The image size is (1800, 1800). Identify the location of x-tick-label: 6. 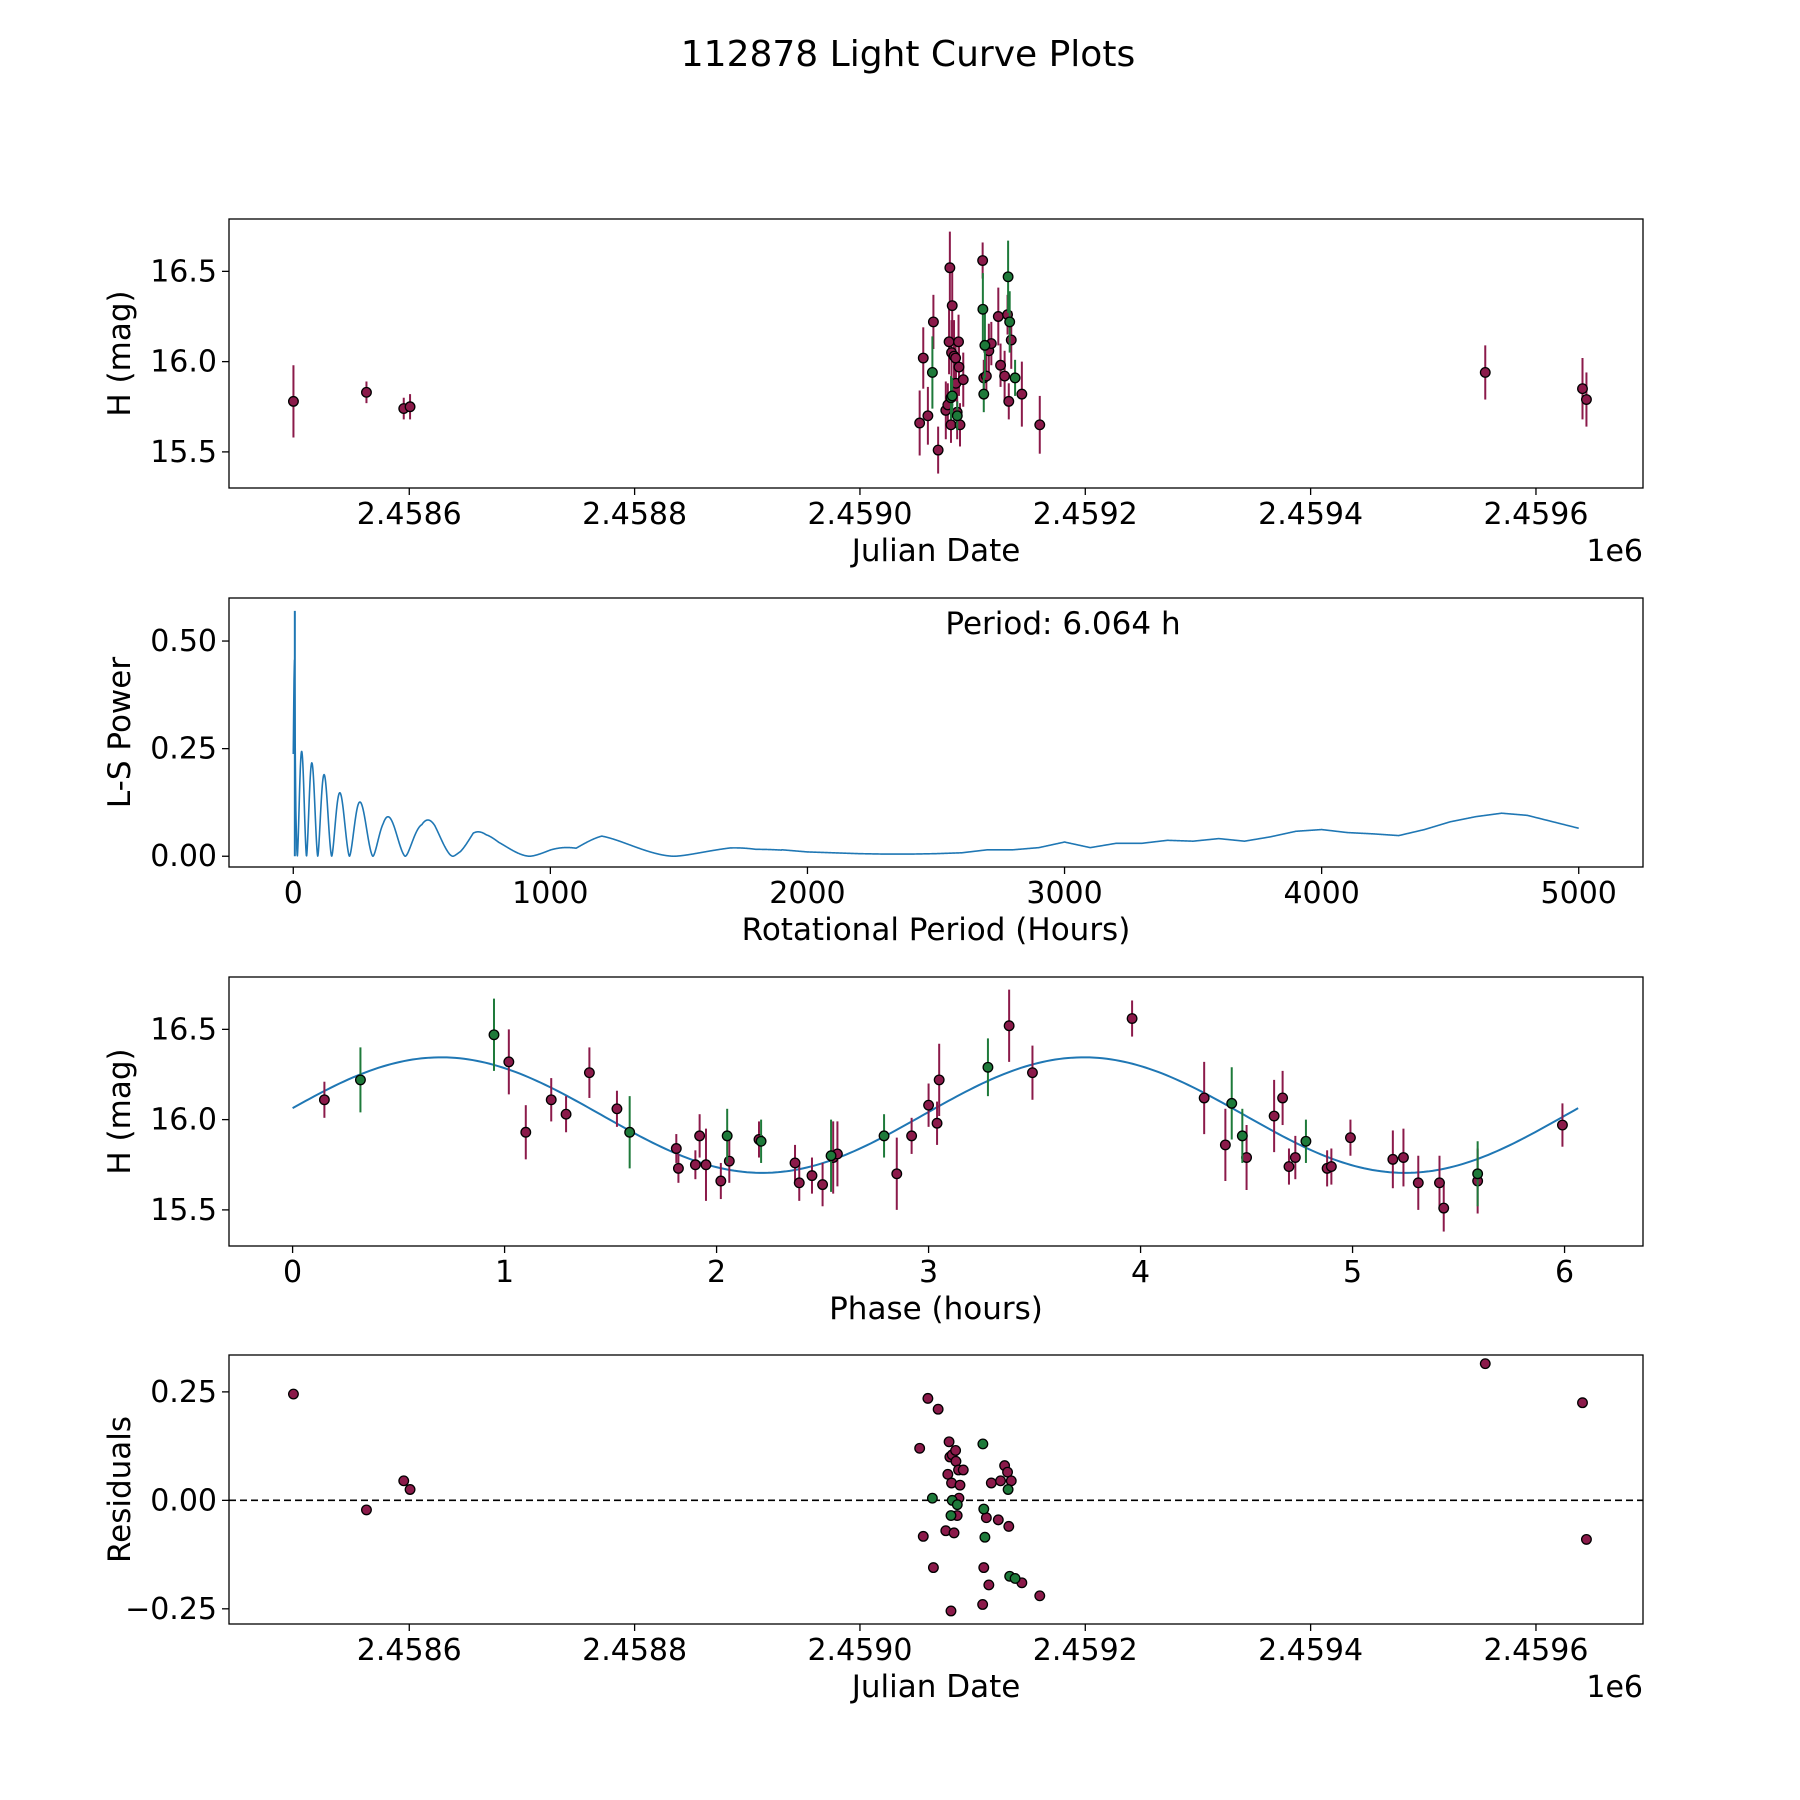
(1564, 1272).